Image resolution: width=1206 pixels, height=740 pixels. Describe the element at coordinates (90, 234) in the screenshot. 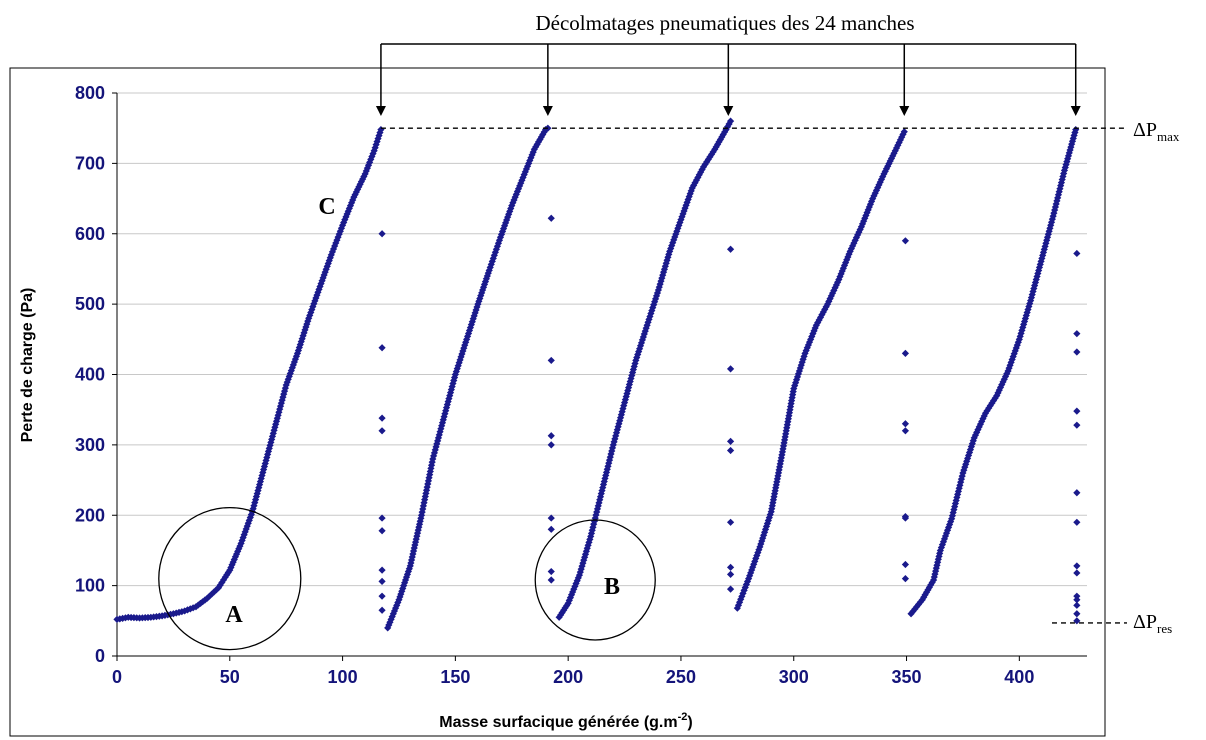

I see `y-tick-label: 600` at that location.